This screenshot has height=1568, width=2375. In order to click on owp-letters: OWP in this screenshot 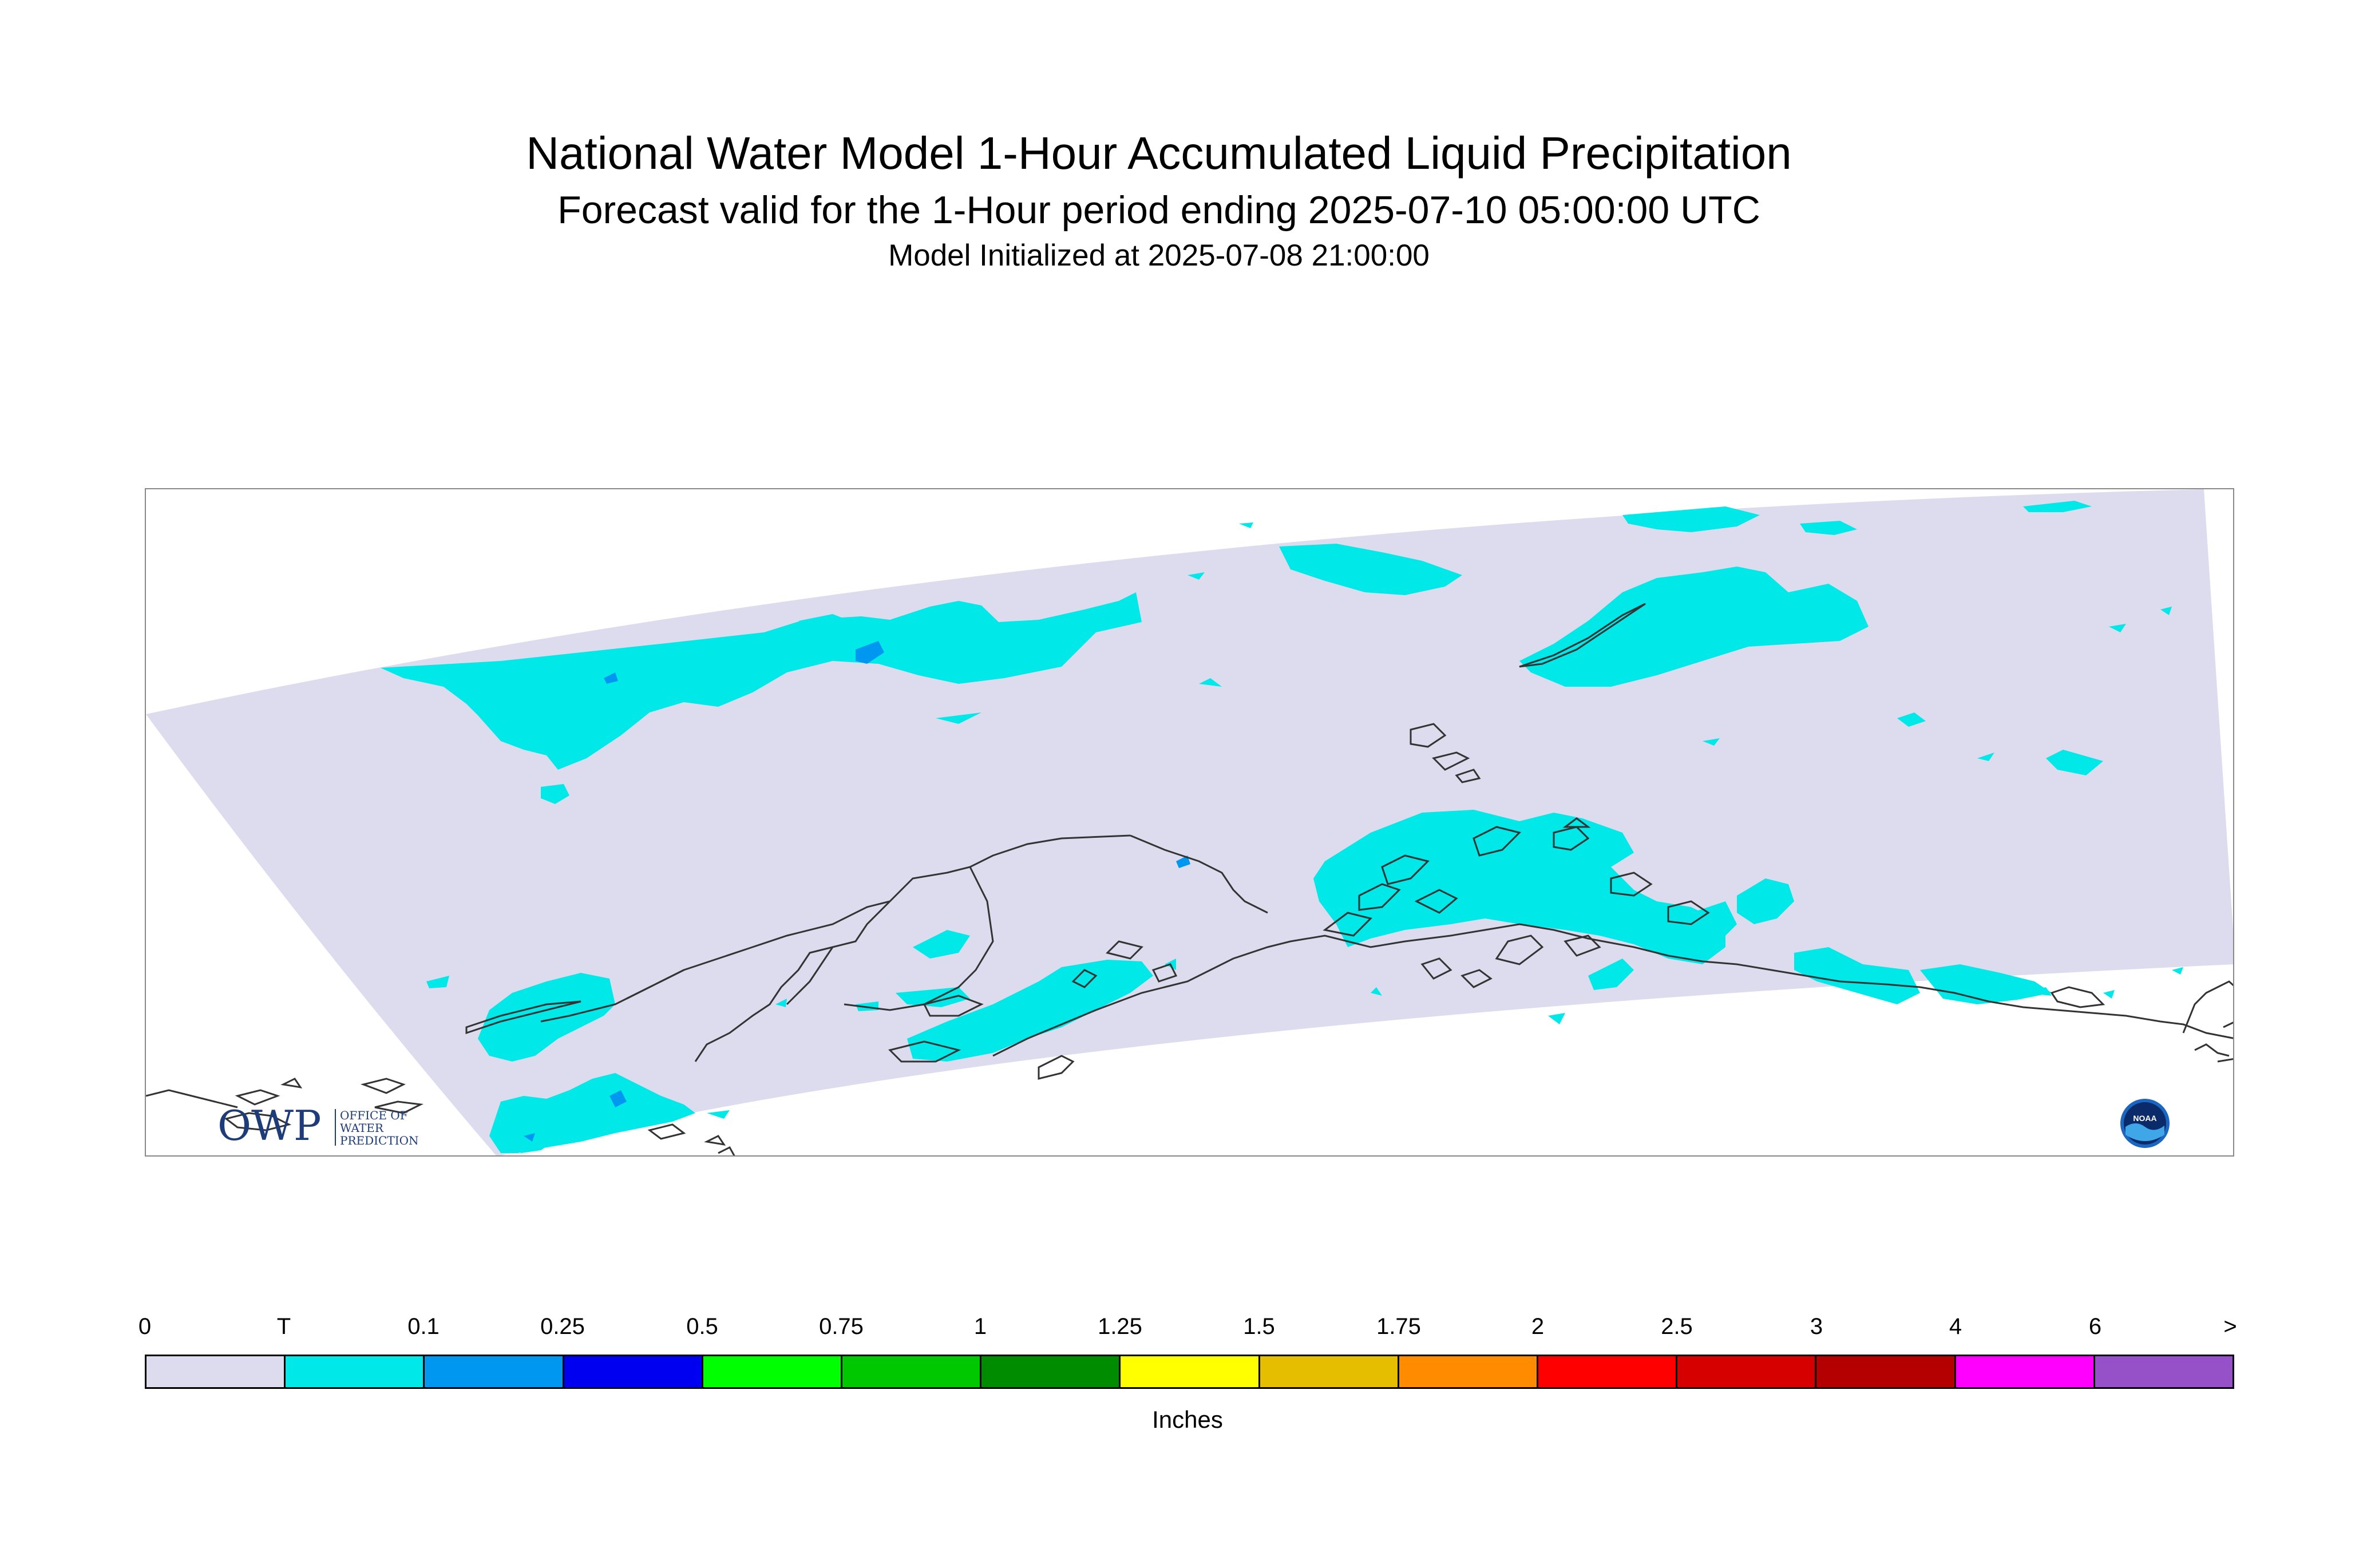, I will do `click(269, 1127)`.